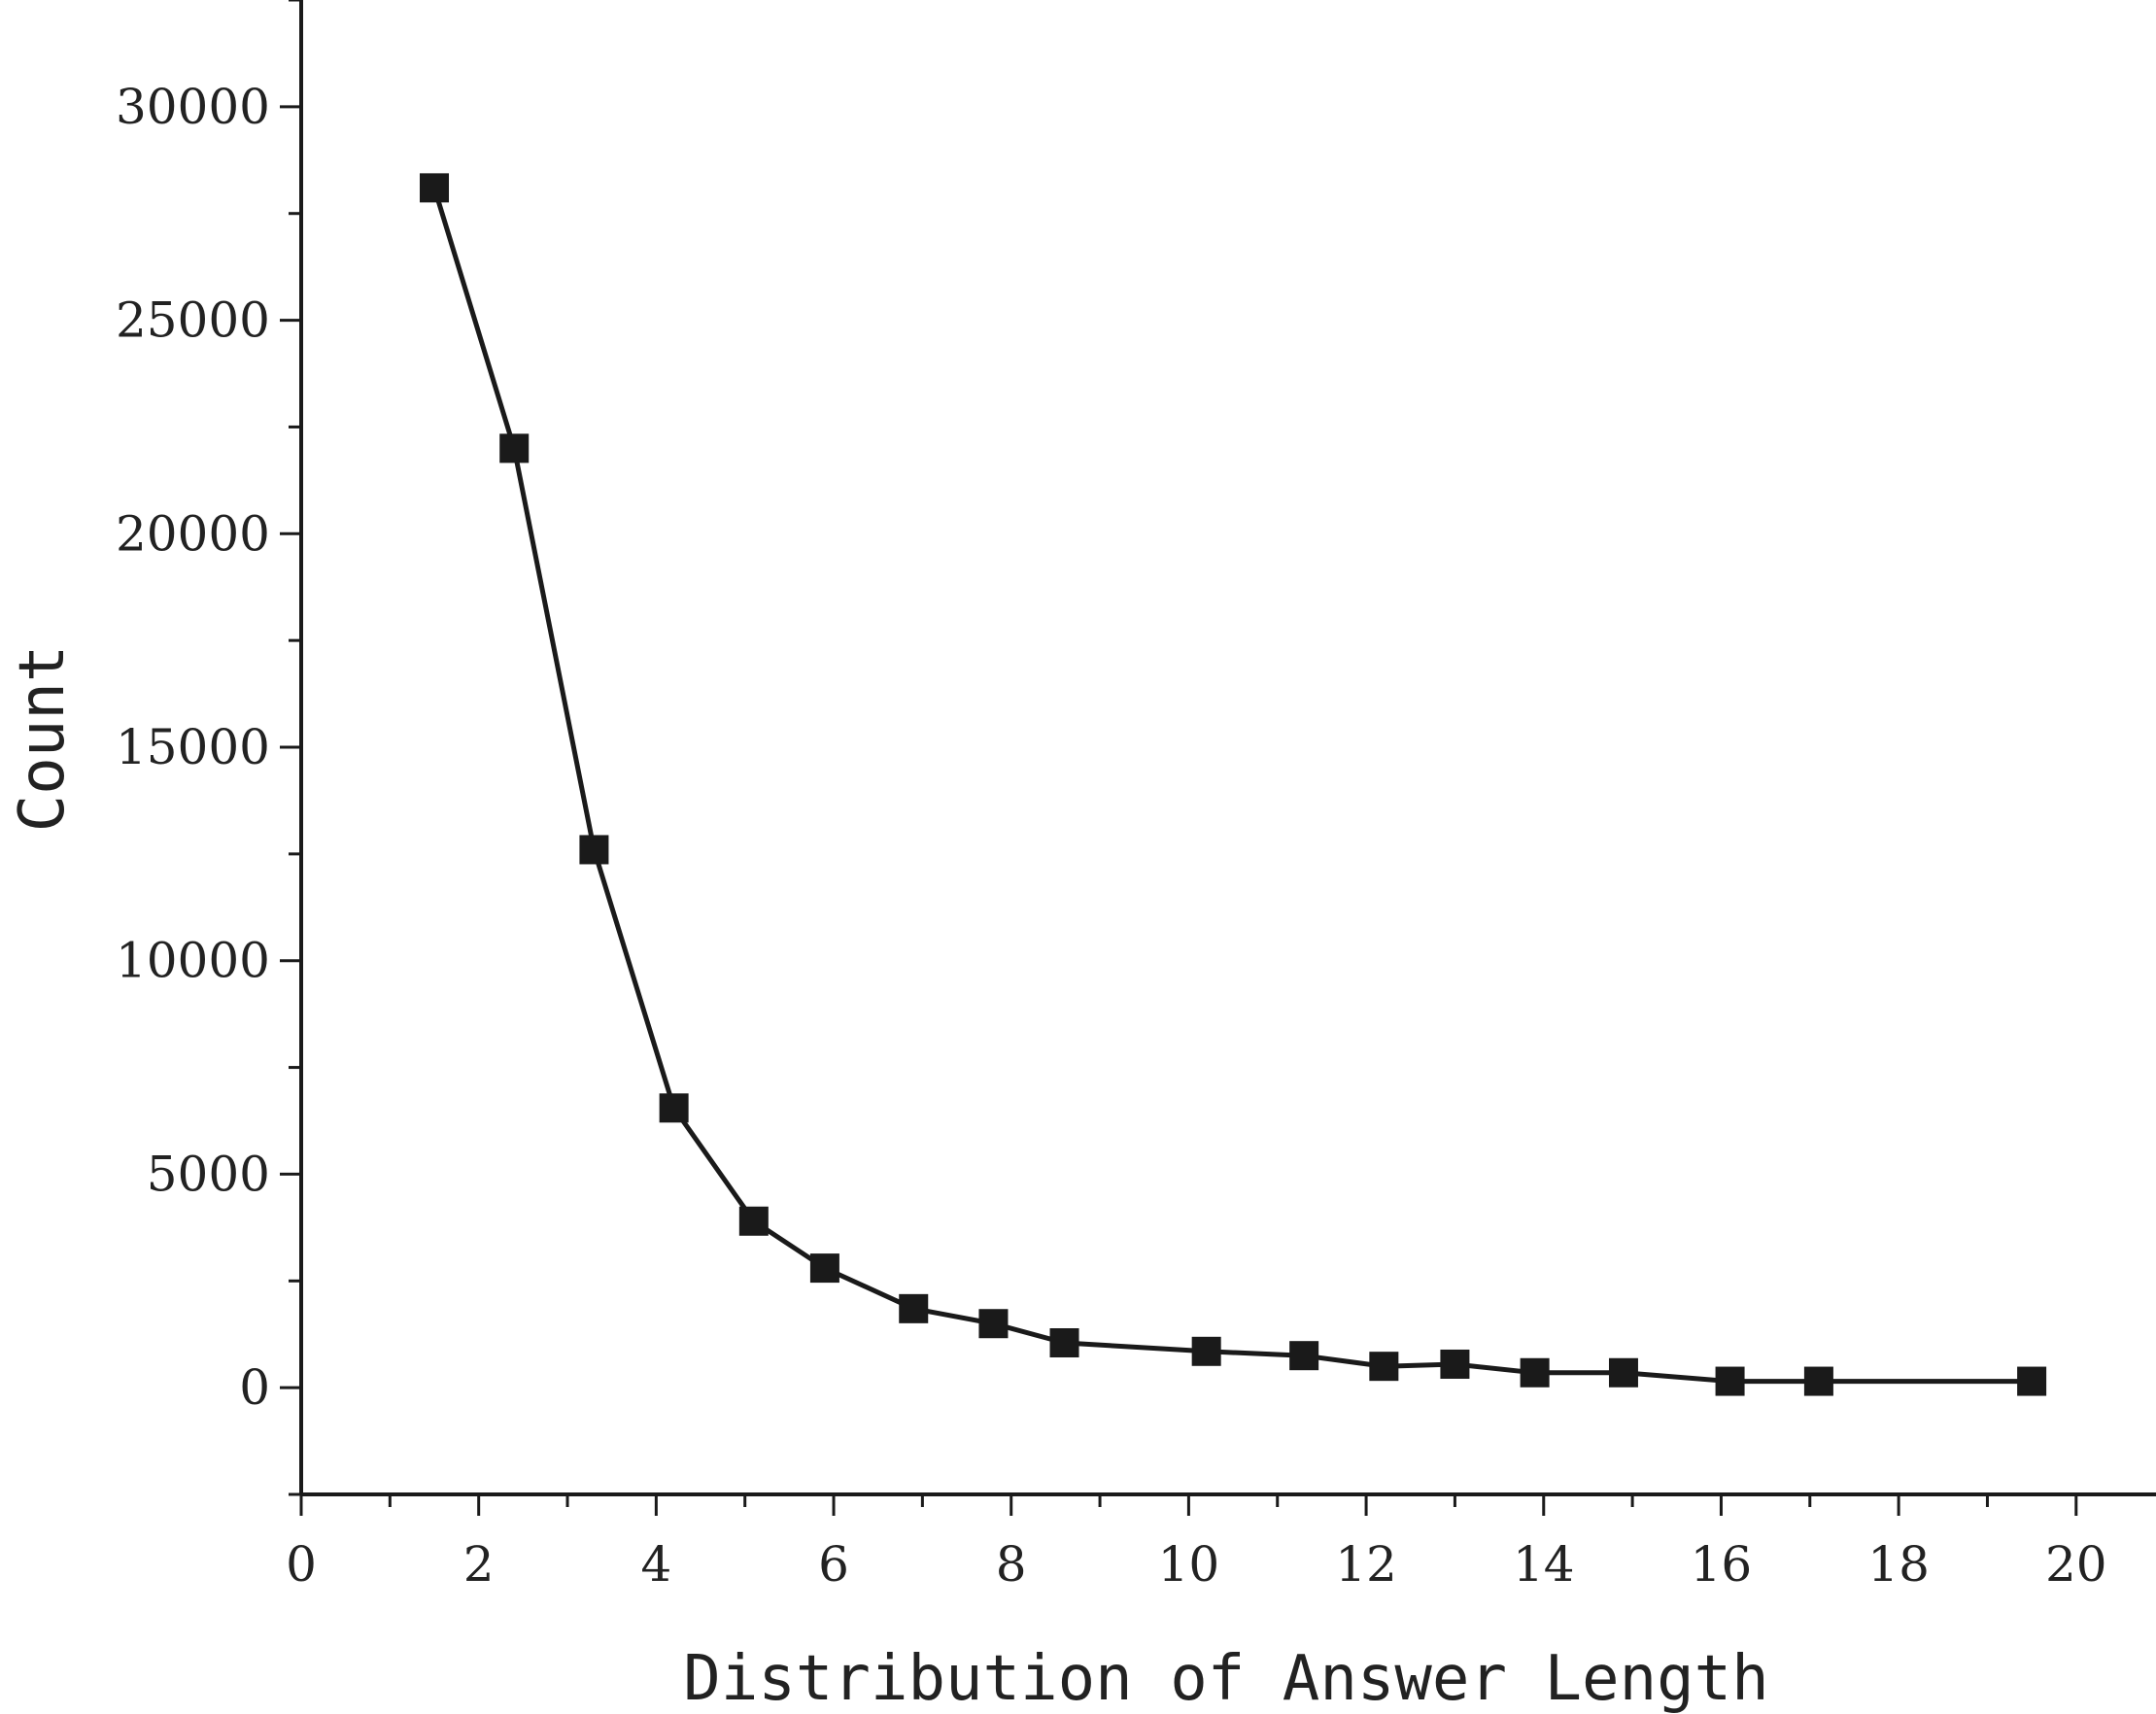 Image resolution: width=2156 pixels, height=1714 pixels. I want to click on x-tick-label: 6, so click(833, 1564).